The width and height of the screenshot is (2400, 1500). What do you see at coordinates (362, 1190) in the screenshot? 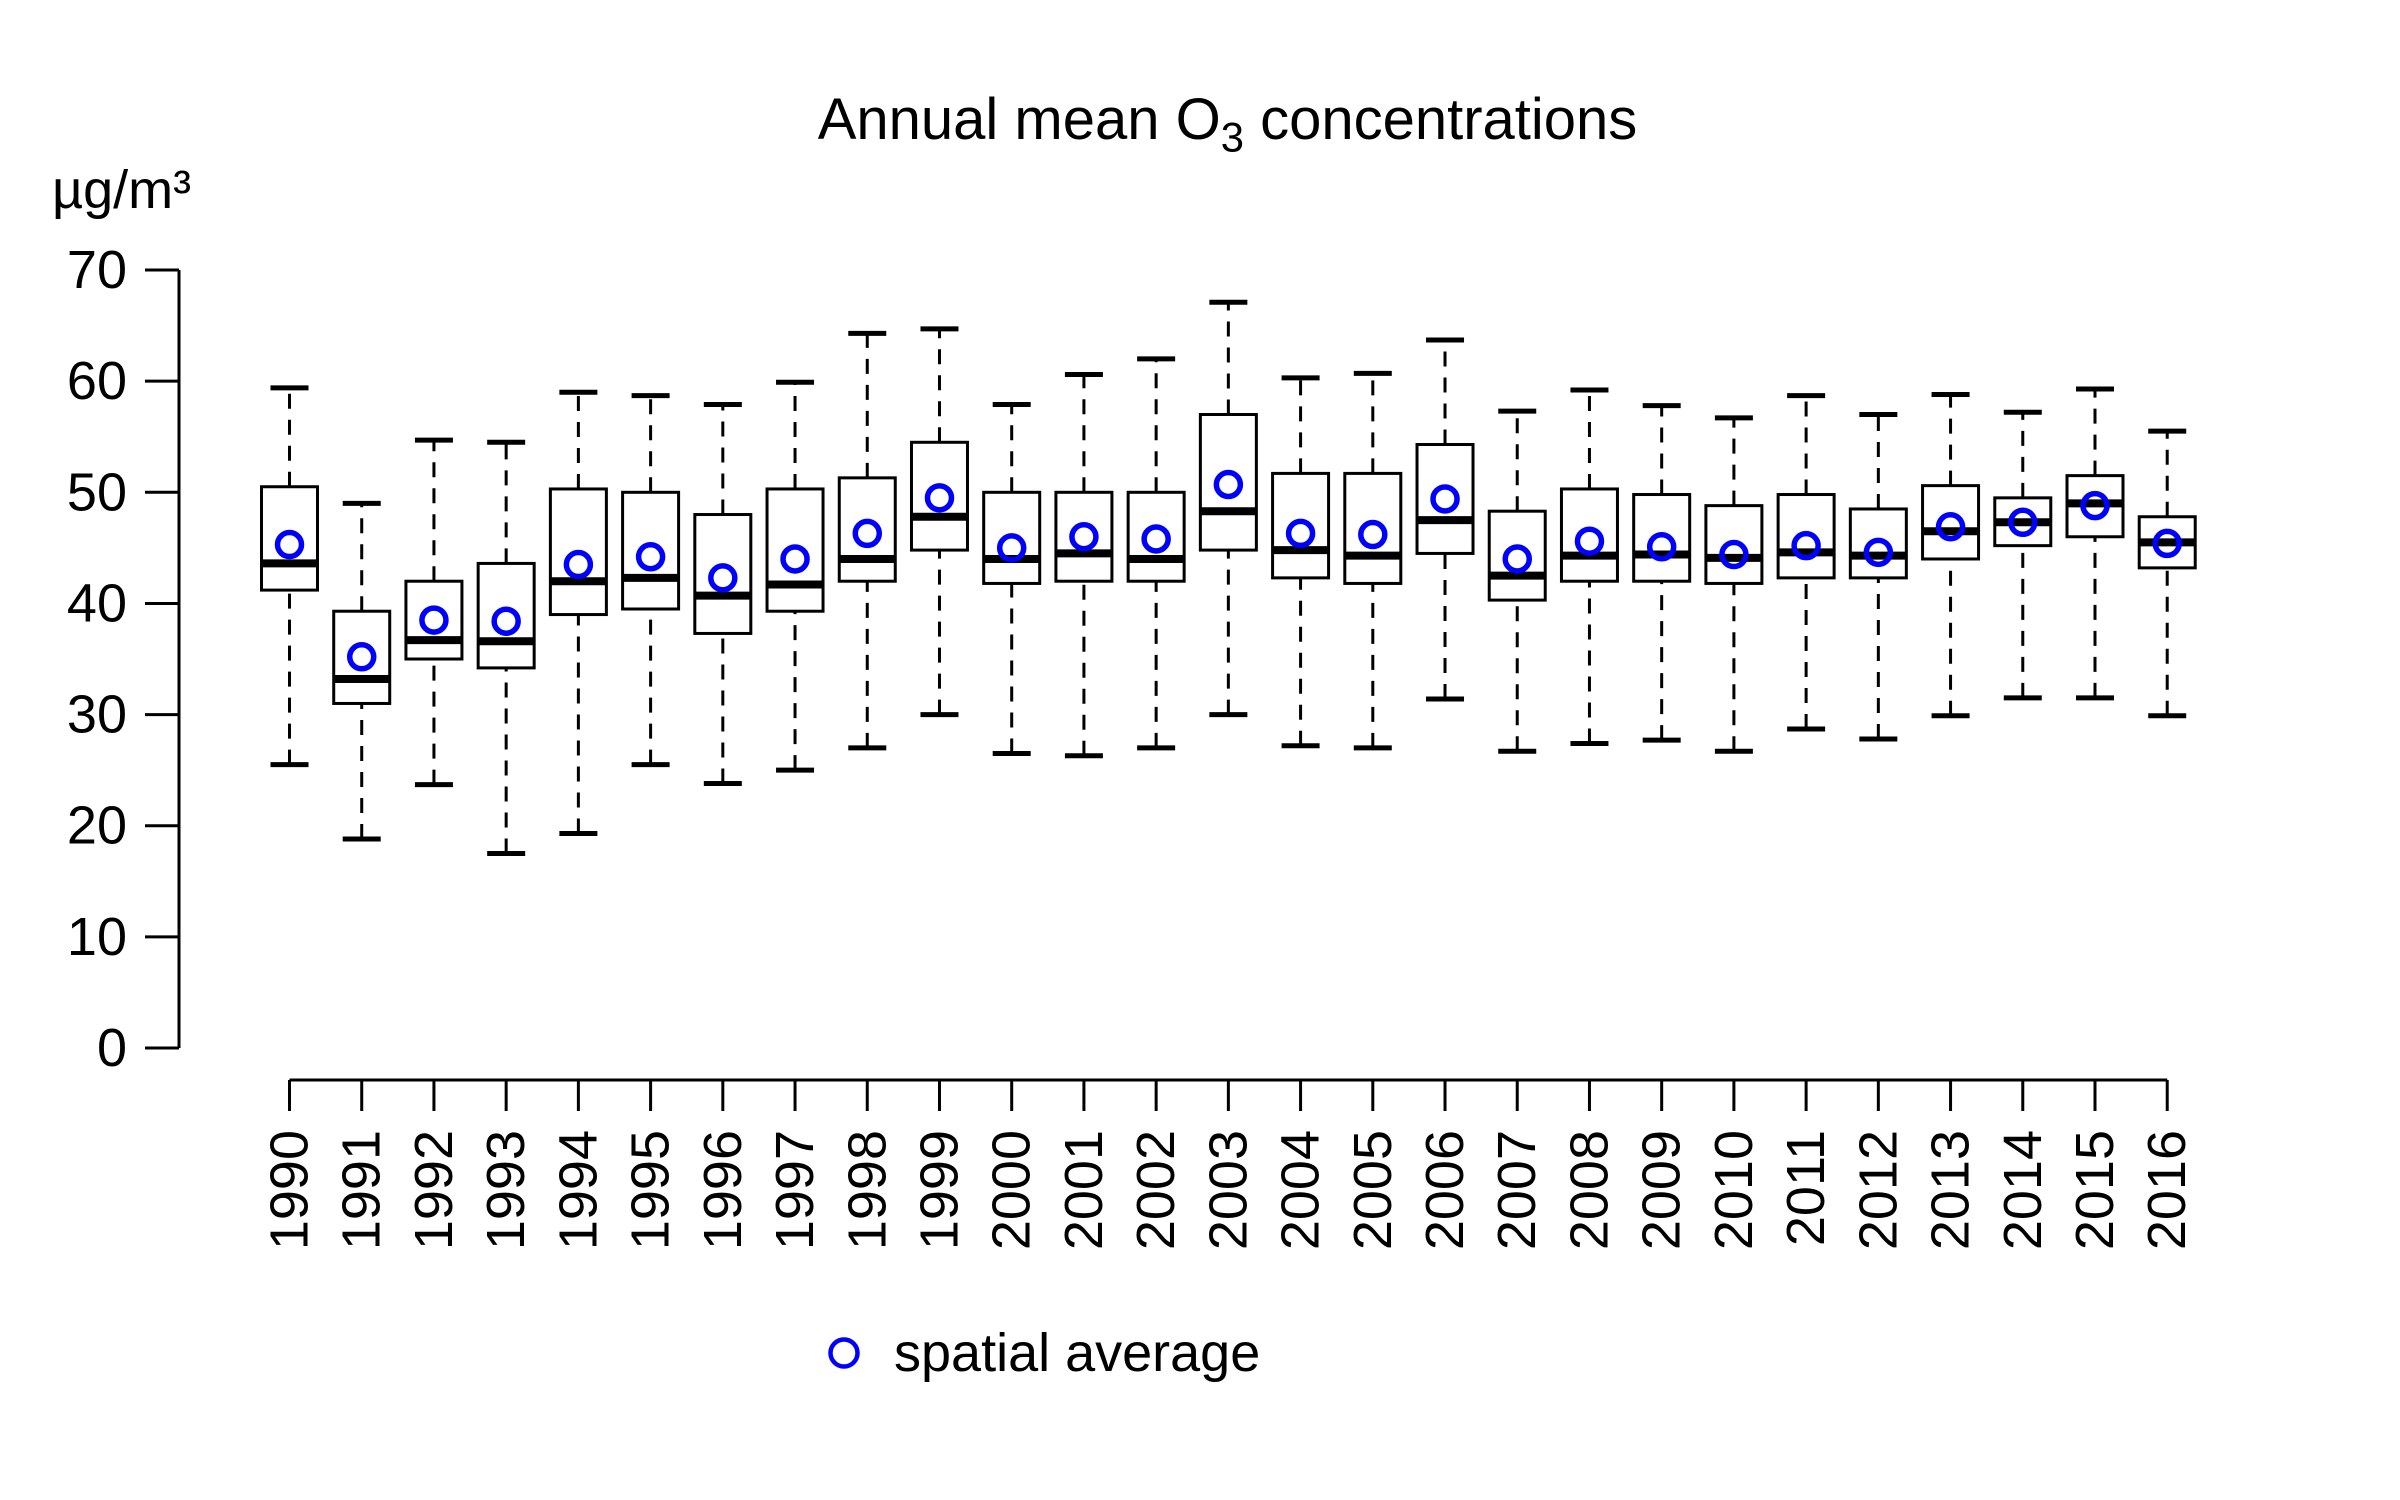
I see `x-axis-tick-label: 1991` at bounding box center [362, 1190].